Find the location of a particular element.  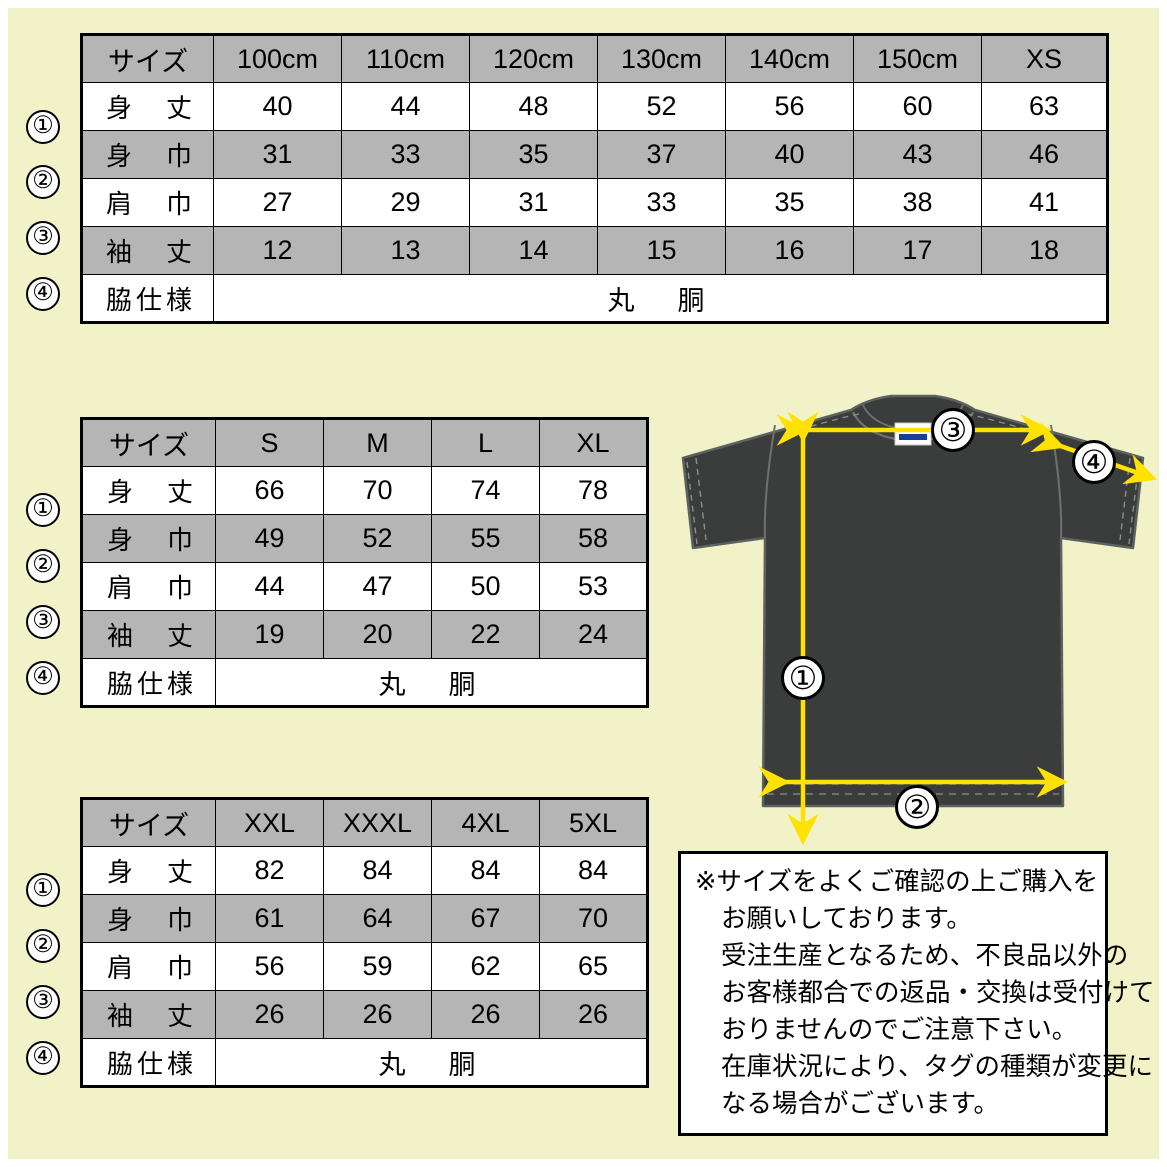

row-marker-3-t2: ③ is located at coordinates (43, 622).